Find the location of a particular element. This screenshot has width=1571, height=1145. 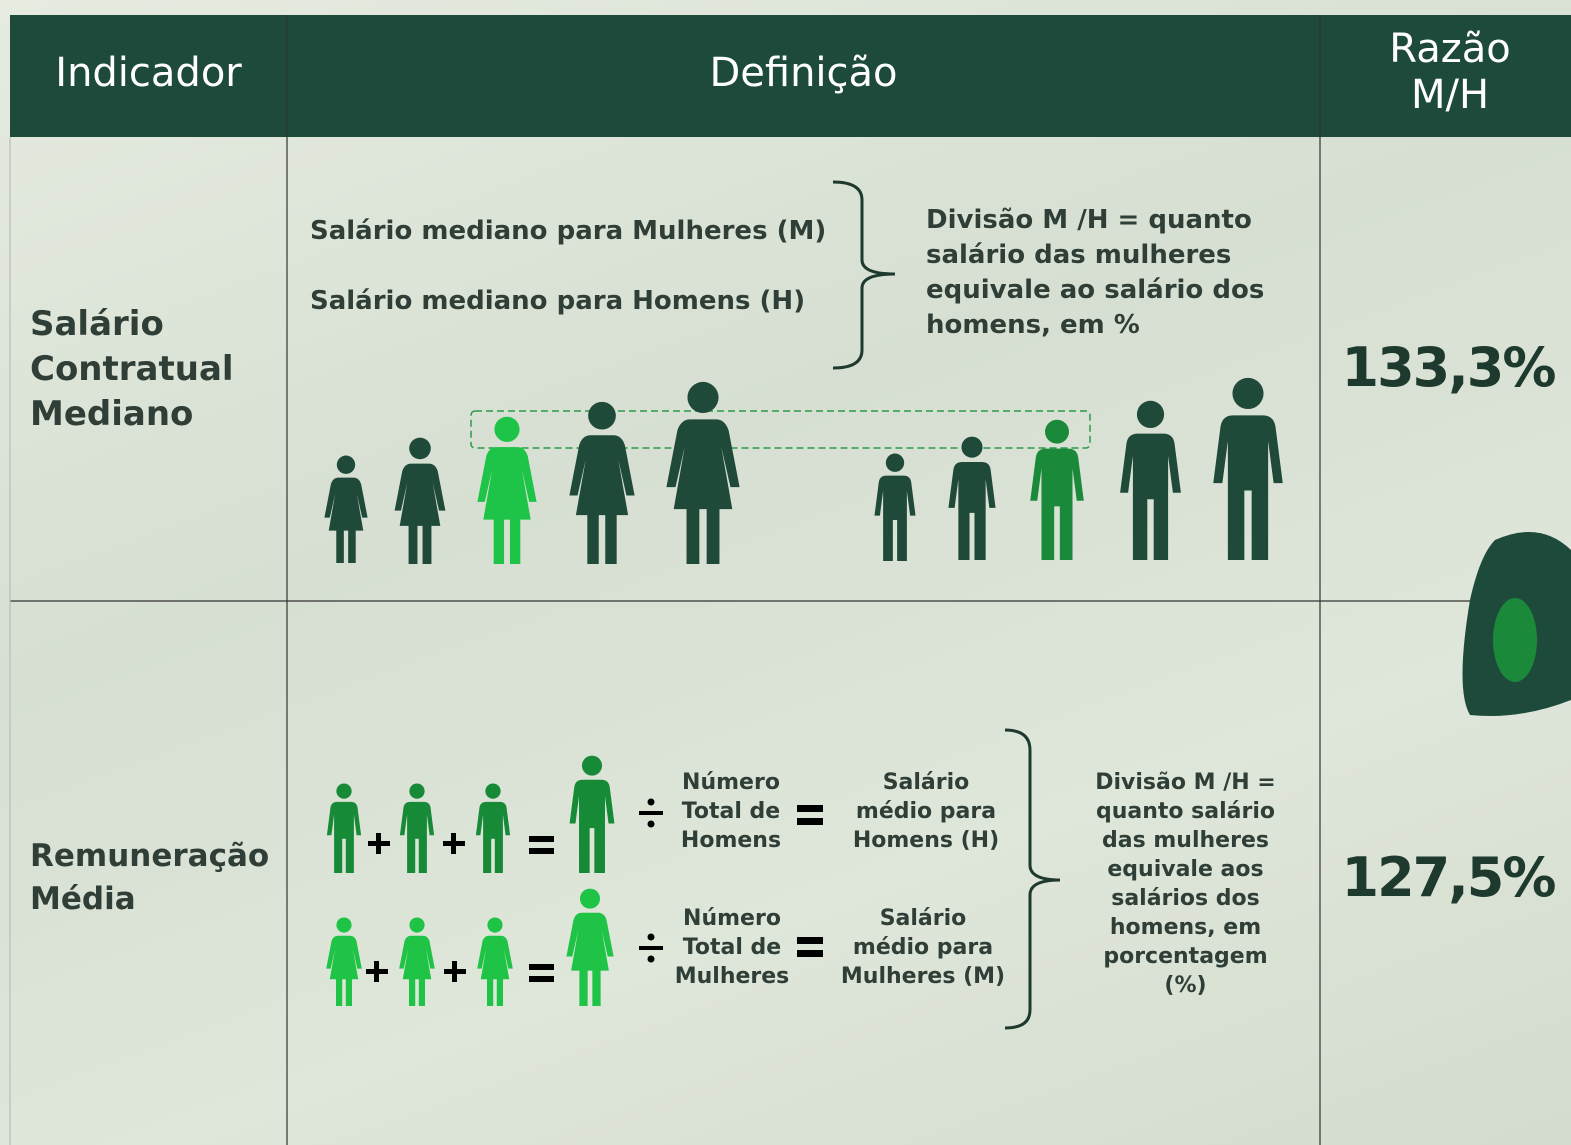

operators is located at coordinates (594, 890).